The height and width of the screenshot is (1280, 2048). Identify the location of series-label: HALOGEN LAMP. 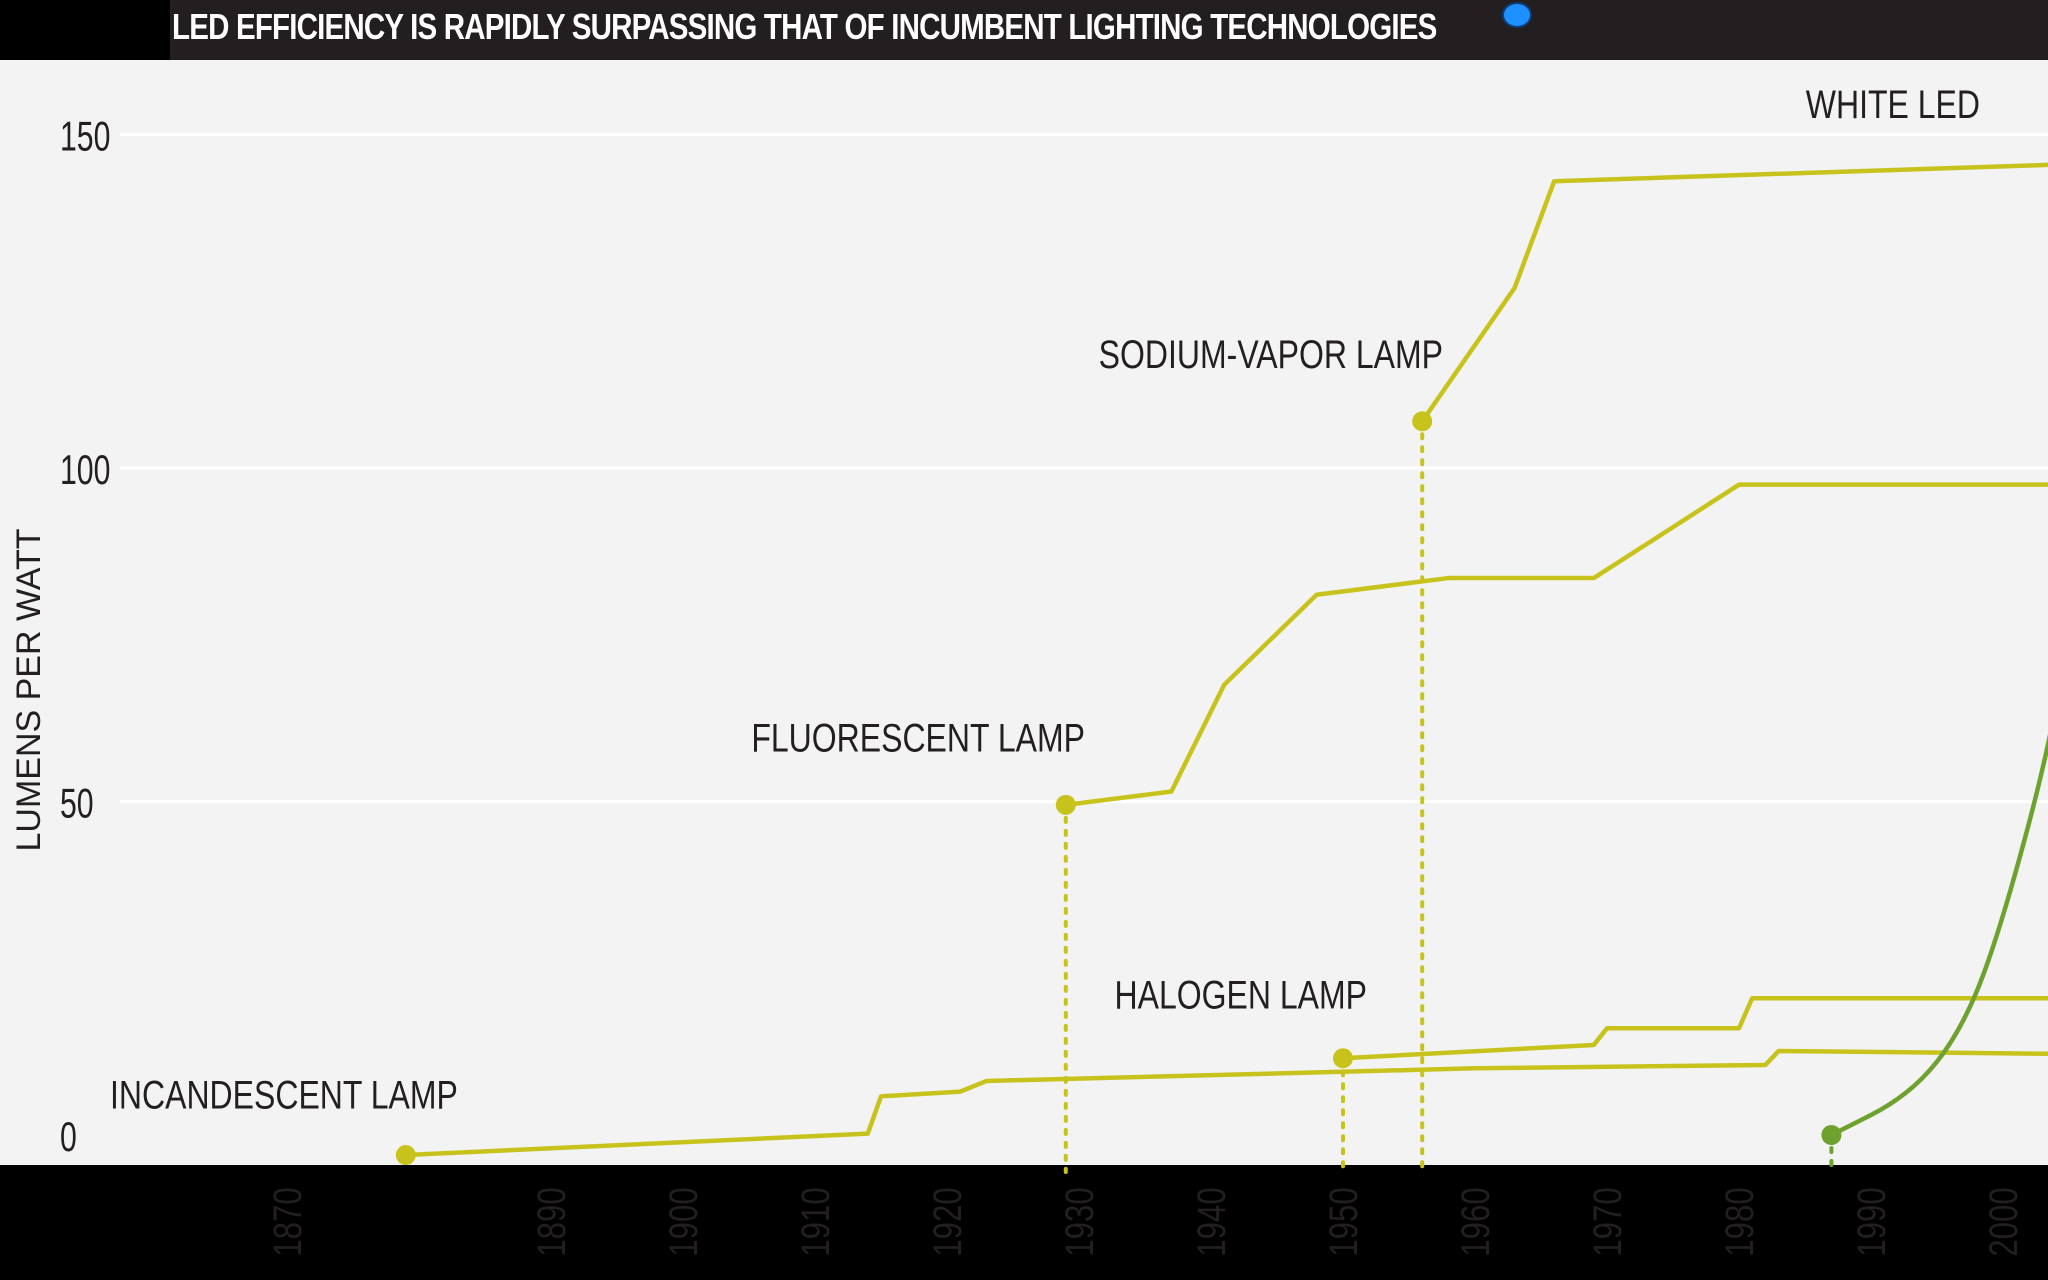
(1240, 994).